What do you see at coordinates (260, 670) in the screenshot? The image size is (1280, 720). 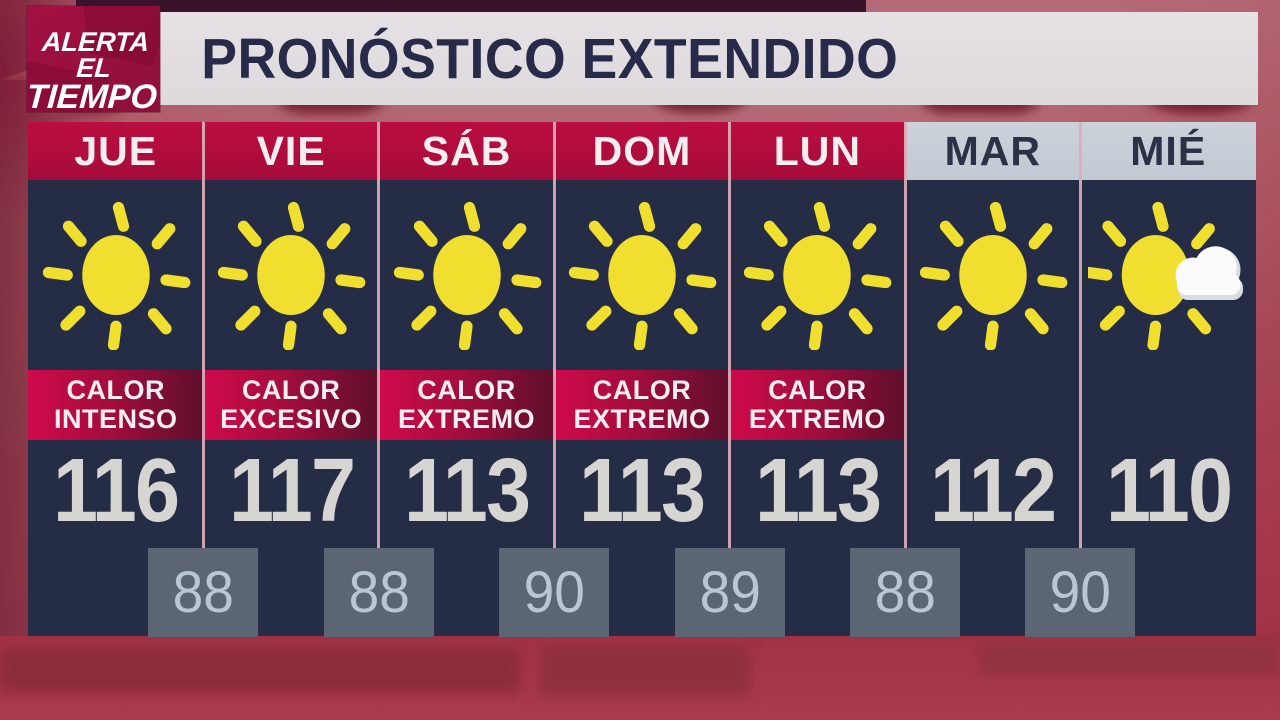 I see `background-wall` at bounding box center [260, 670].